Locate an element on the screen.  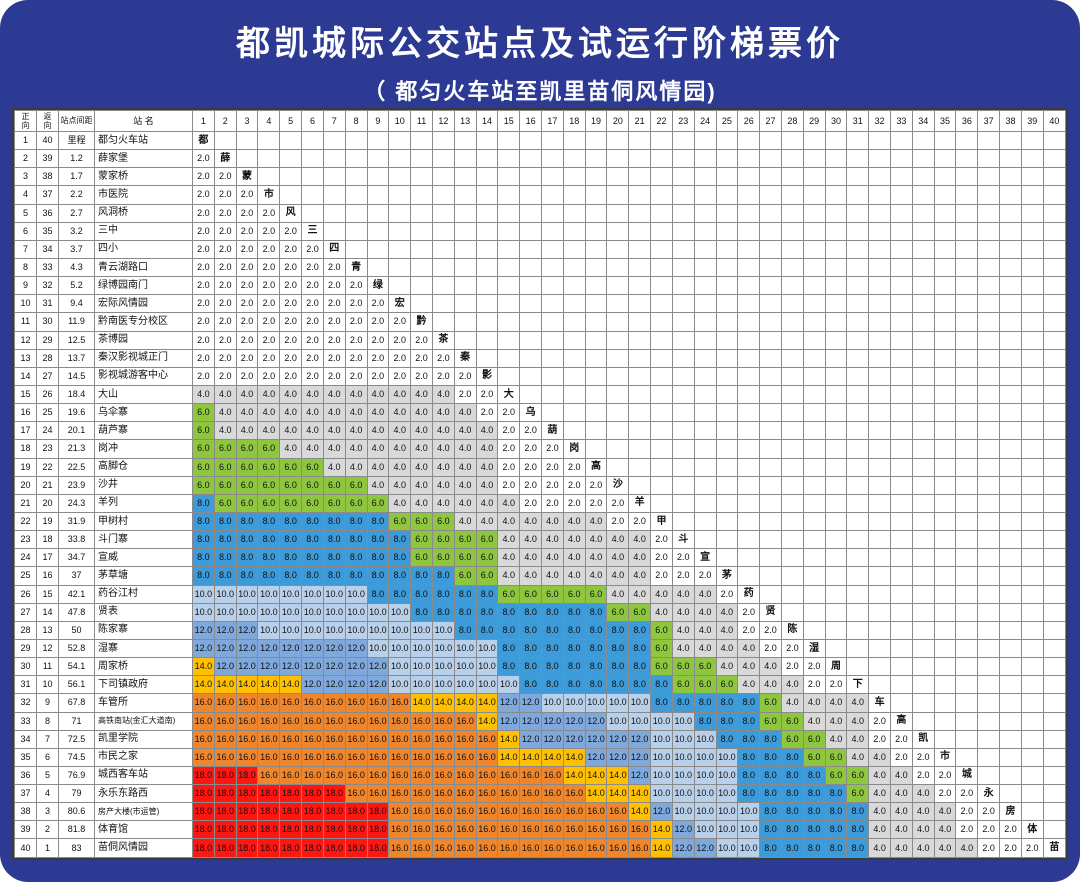
header-fare-col-28: 28 is located at coordinates (792, 121).